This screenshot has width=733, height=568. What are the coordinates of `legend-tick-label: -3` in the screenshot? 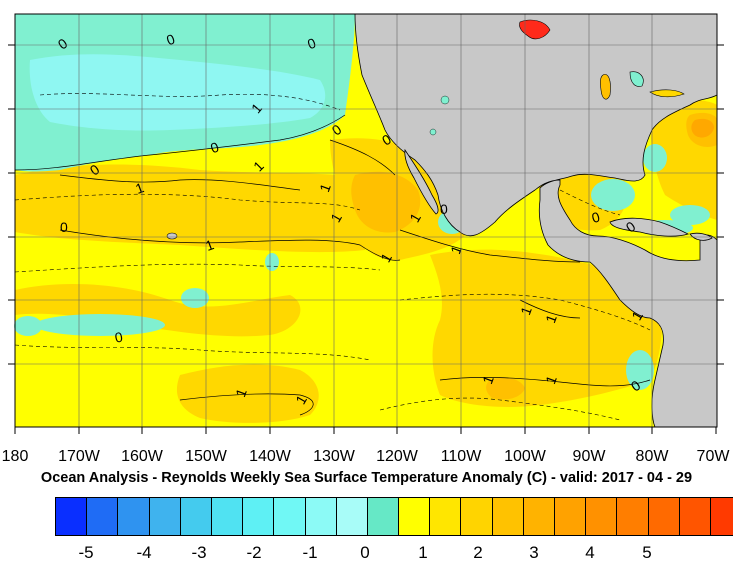 It's located at (199, 552).